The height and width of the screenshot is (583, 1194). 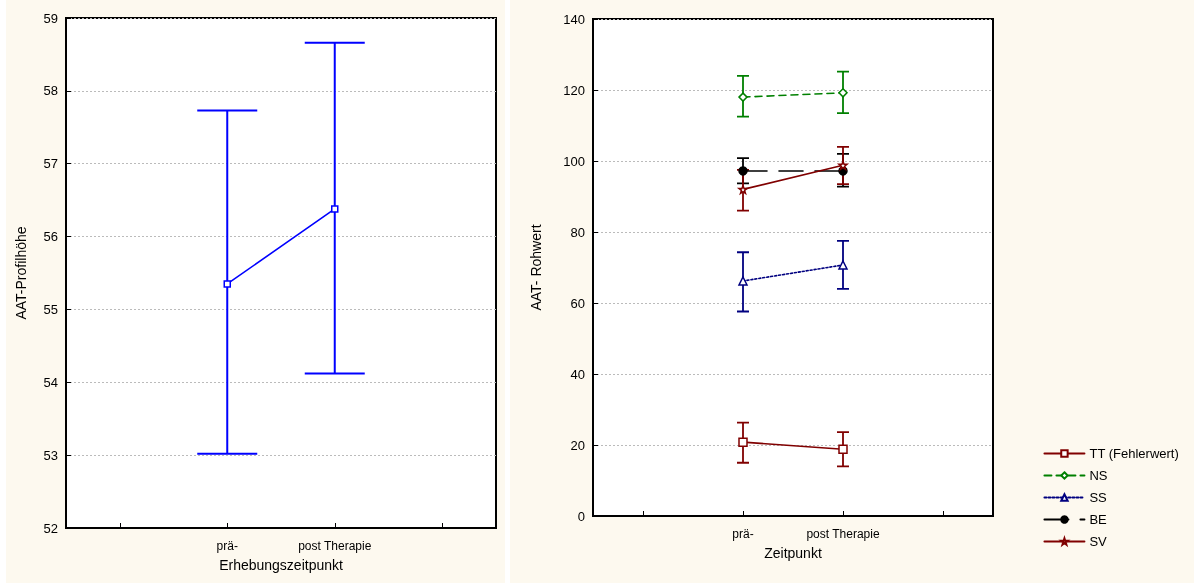 I want to click on y-tick-label: 53, so click(x=50, y=455).